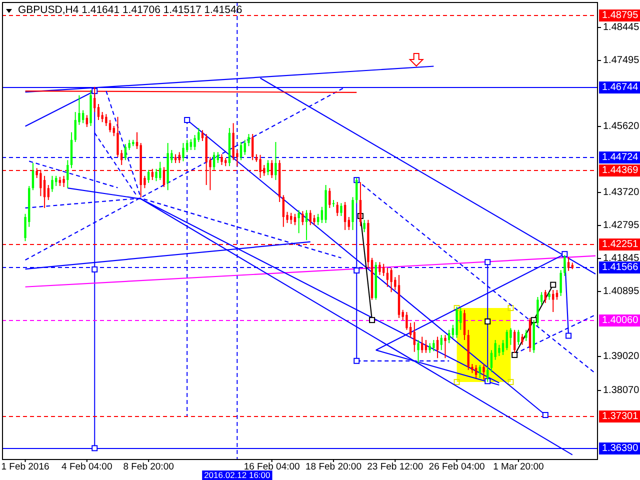  Describe the element at coordinates (518, 467) in the screenshot. I see `x-tick-label: 1 Mar 20:00` at that location.